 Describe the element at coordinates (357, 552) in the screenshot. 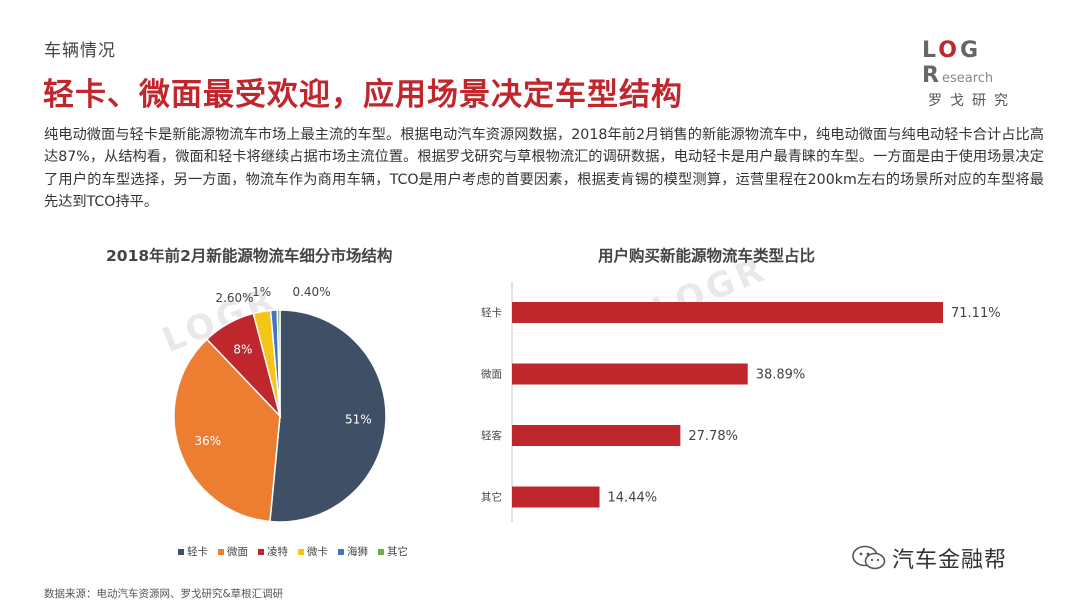

I see `legend-label: 海狮` at that location.